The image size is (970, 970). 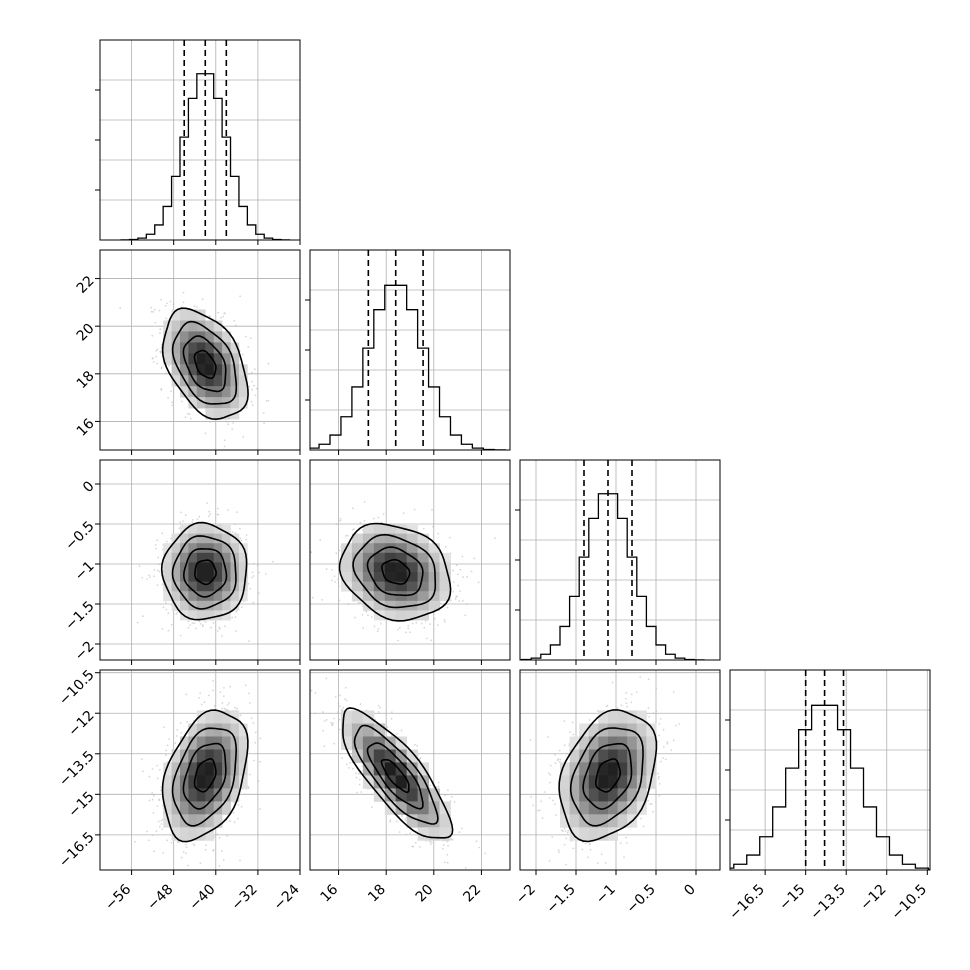 What do you see at coordinates (86, 380) in the screenshot?
I see `y-tick-label-1-1: 18` at bounding box center [86, 380].